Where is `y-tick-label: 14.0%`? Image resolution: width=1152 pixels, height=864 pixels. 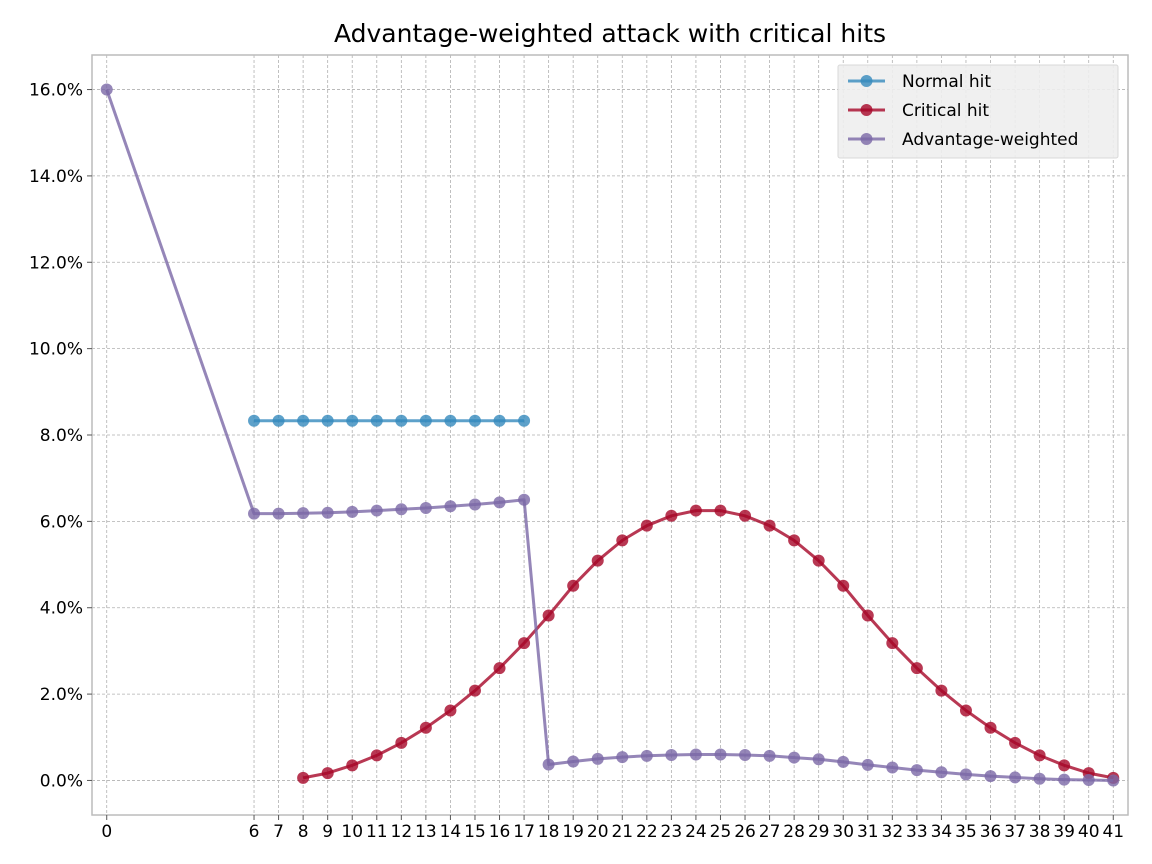
y-tick-label: 14.0% is located at coordinates (56, 177).